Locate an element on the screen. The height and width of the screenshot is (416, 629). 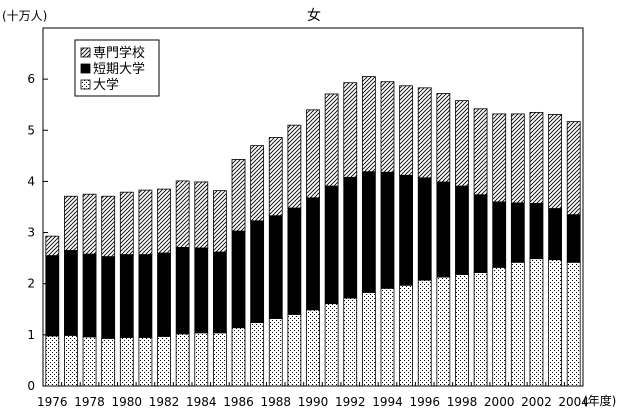
y-tick-label: 4 is located at coordinates (31, 181).